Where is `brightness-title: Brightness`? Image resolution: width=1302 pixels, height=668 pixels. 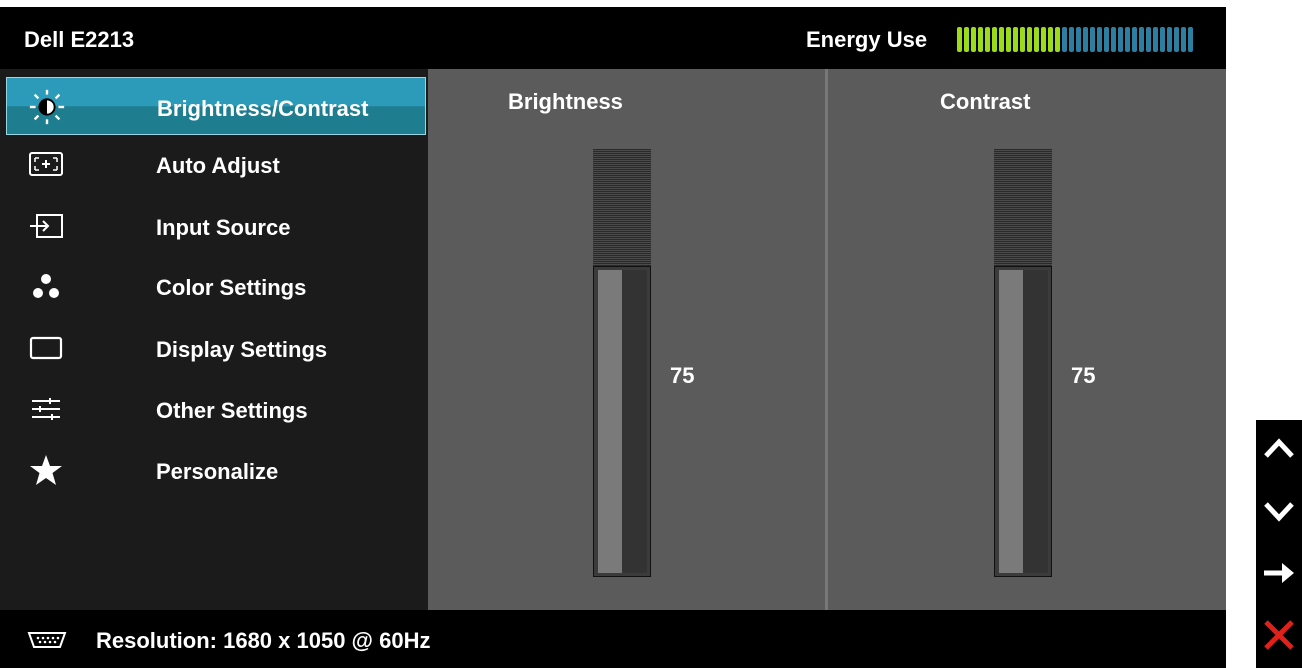 brightness-title: Brightness is located at coordinates (565, 101).